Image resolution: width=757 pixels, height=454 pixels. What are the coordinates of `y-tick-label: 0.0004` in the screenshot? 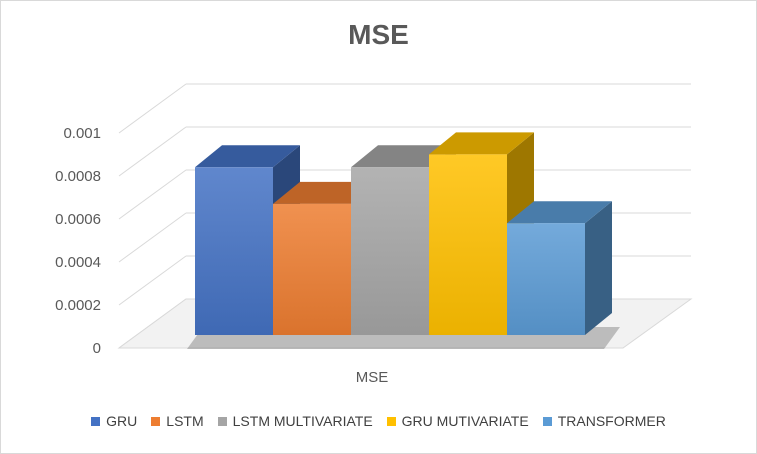 It's located at (78, 262).